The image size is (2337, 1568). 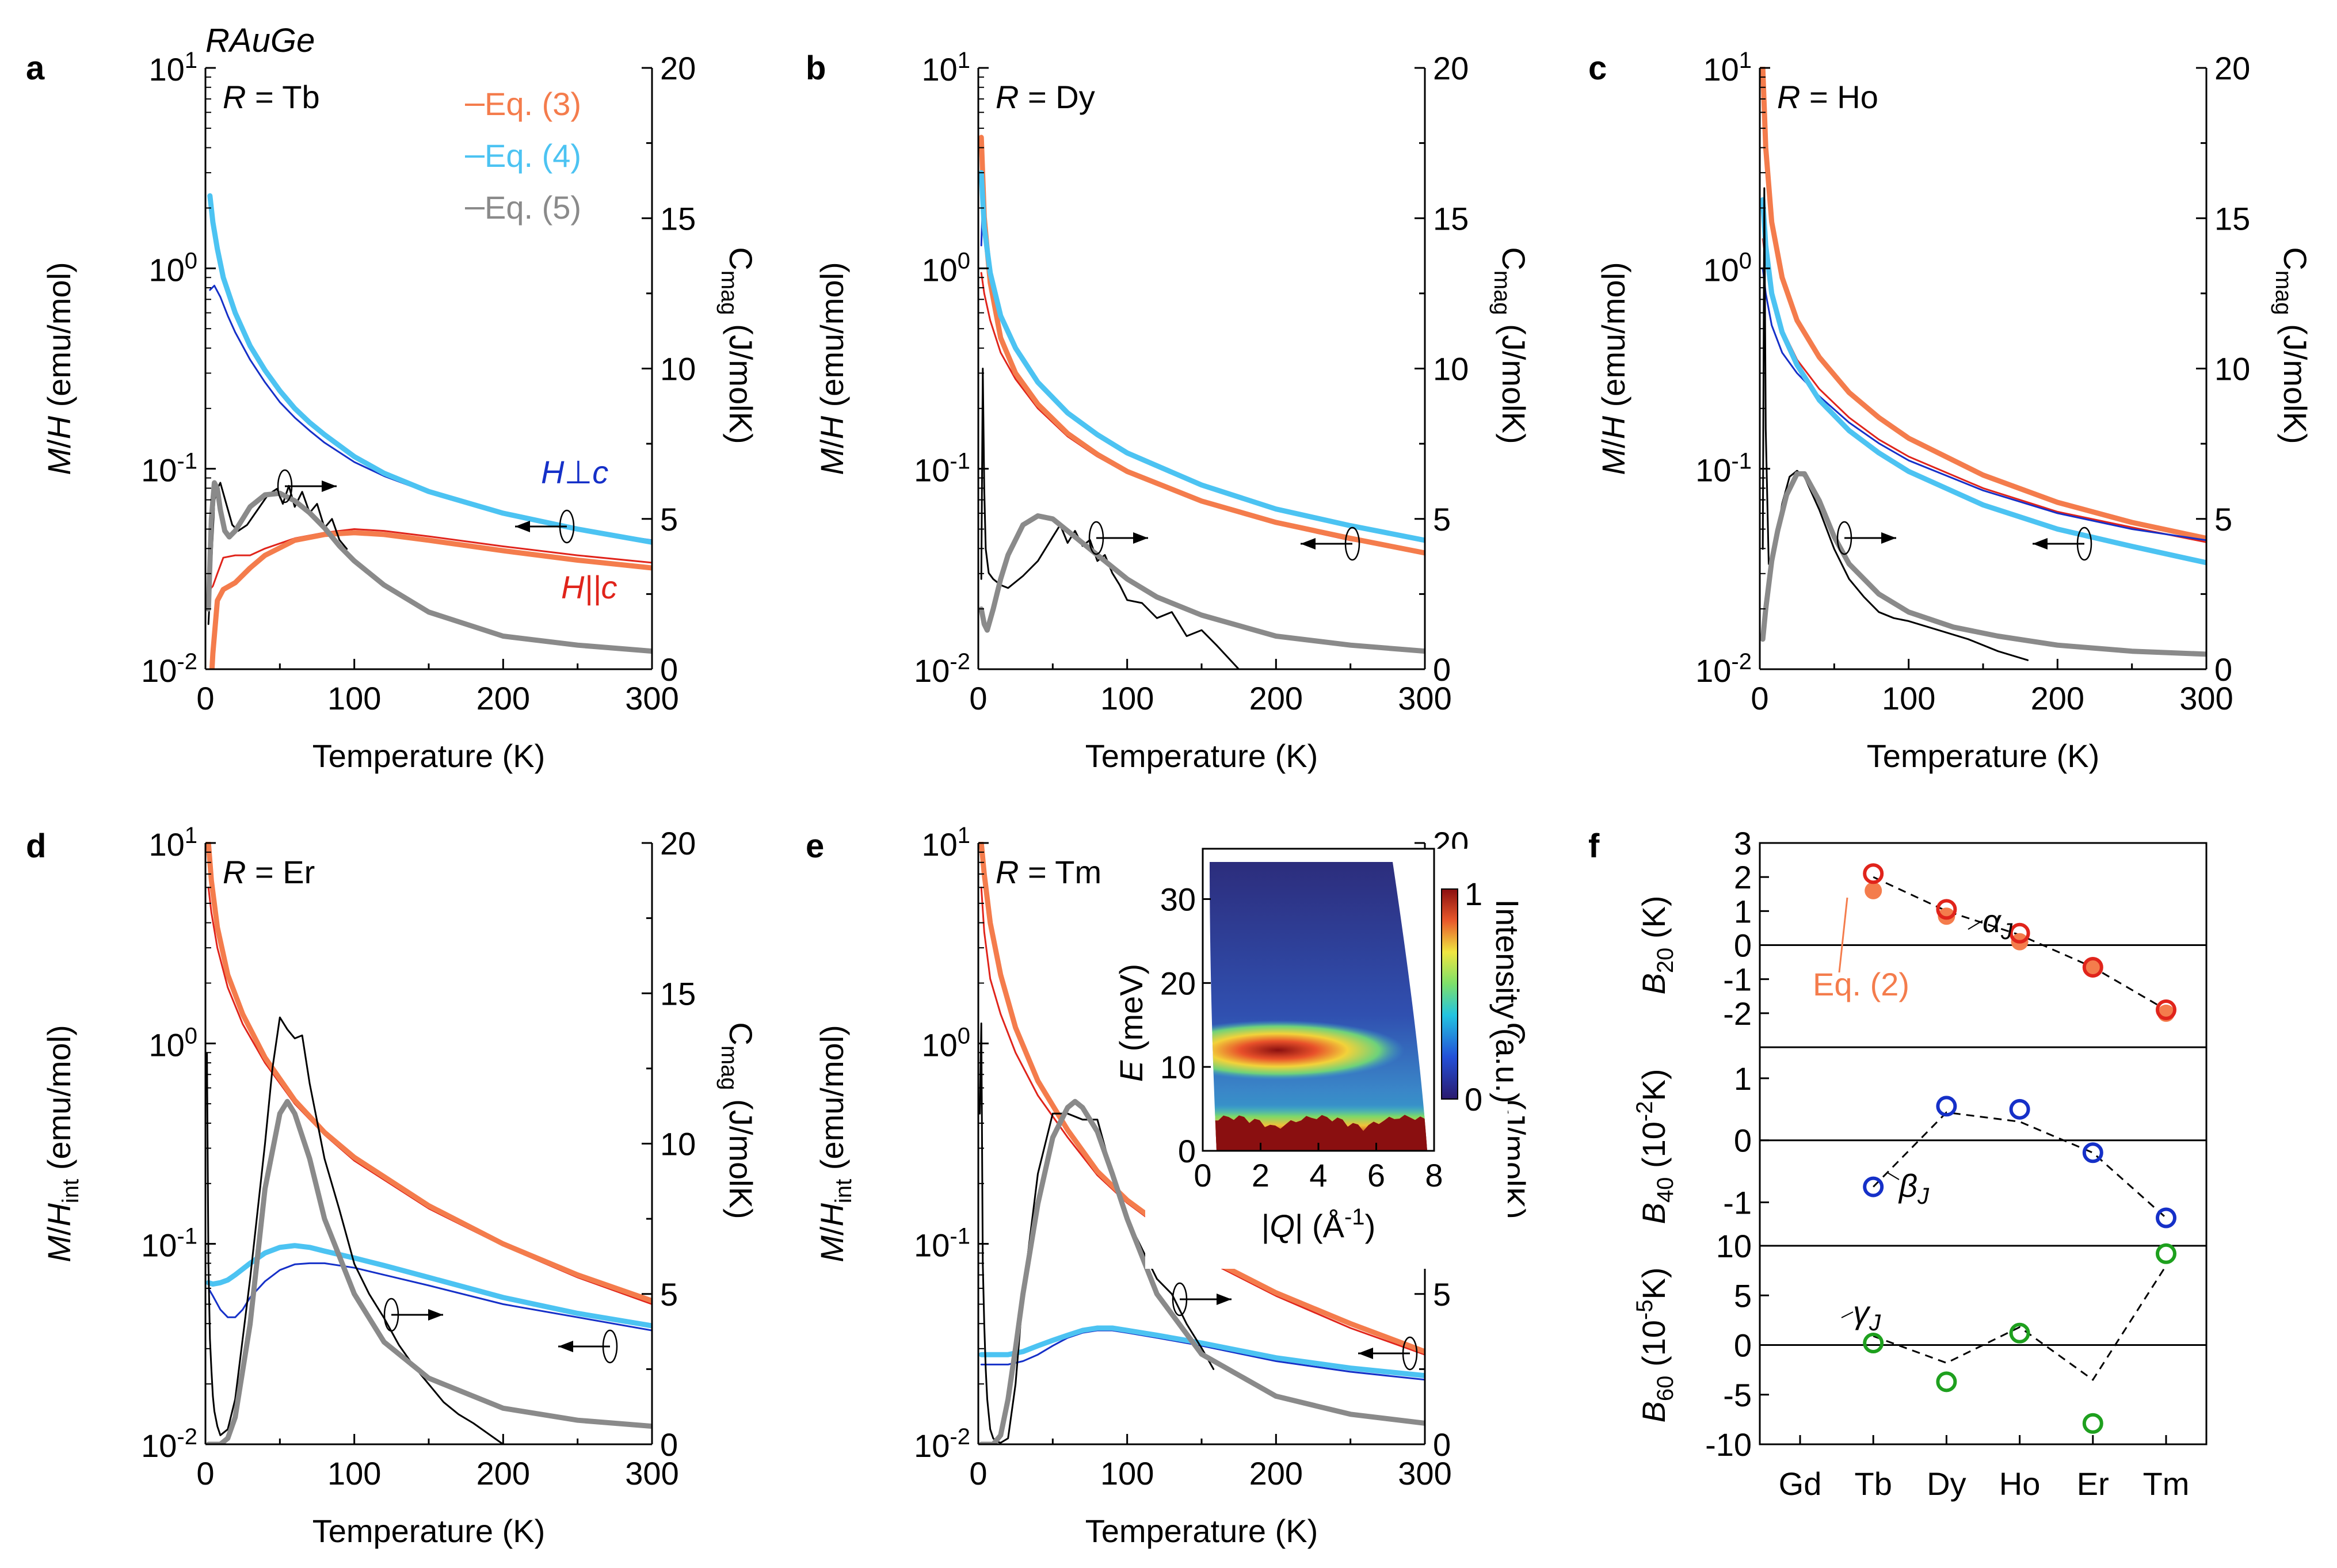 I want to click on y-tick-label: 10, so click(x=1734, y=1246).